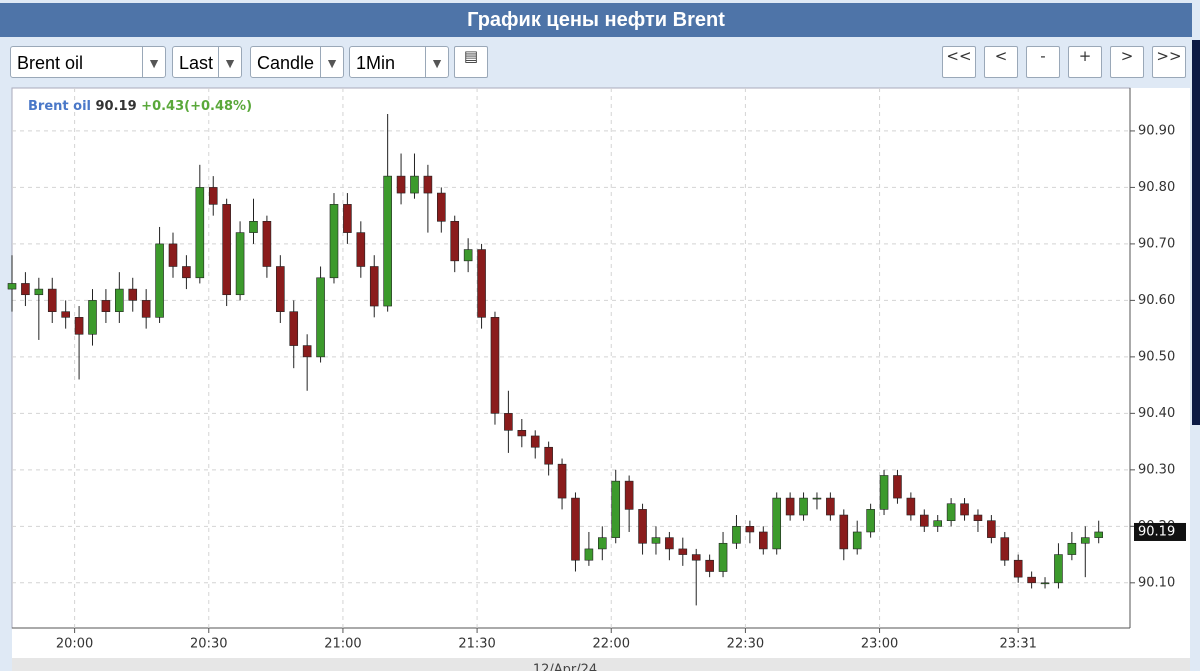 Image resolution: width=1200 pixels, height=671 pixels. Describe the element at coordinates (1043, 62) in the screenshot. I see `nav-button: -` at that location.